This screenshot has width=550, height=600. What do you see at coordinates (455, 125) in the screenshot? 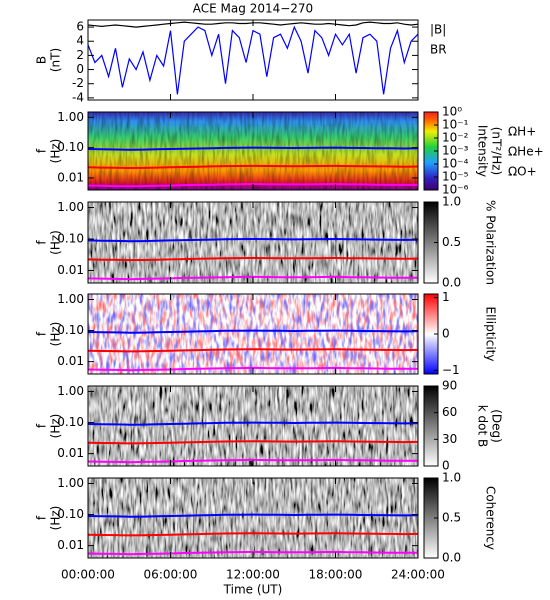
I see `colorbar-tick-label: 10⁻¹` at bounding box center [455, 125].